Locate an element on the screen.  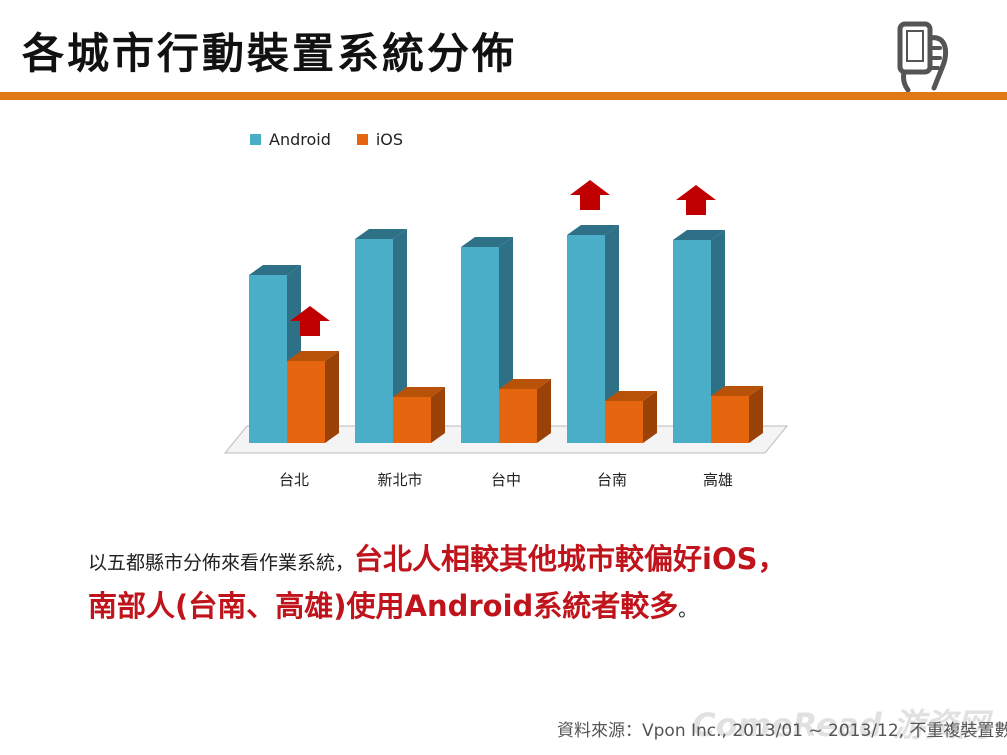
bar-android-1-top is located at coordinates (381, 234).